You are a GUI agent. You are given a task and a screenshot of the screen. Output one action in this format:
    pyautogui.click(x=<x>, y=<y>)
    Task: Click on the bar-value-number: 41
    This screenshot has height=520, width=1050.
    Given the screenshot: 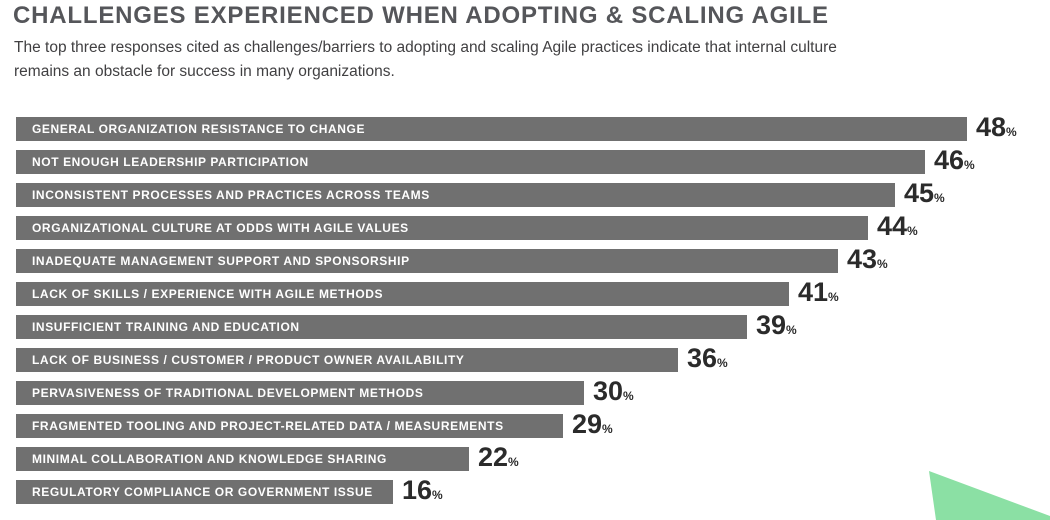 What is the action you would take?
    pyautogui.click(x=813, y=291)
    